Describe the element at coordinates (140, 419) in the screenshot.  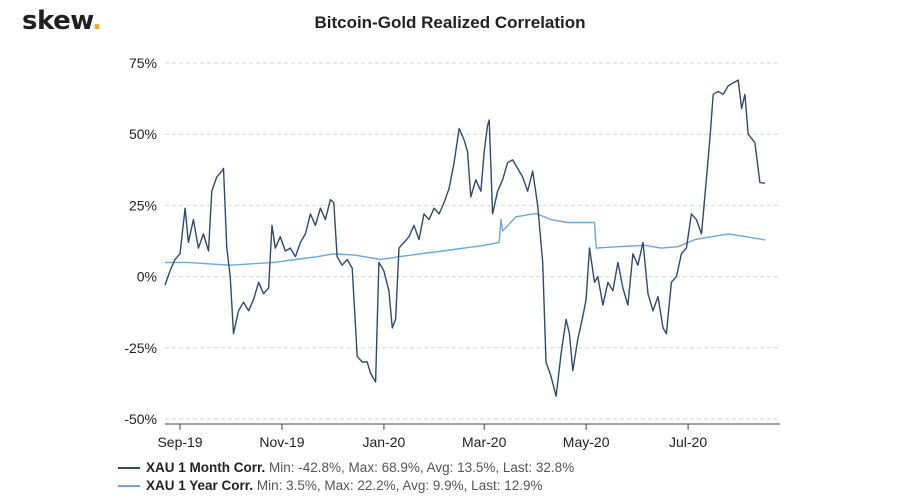
I see `y-tick-label: -50%` at that location.